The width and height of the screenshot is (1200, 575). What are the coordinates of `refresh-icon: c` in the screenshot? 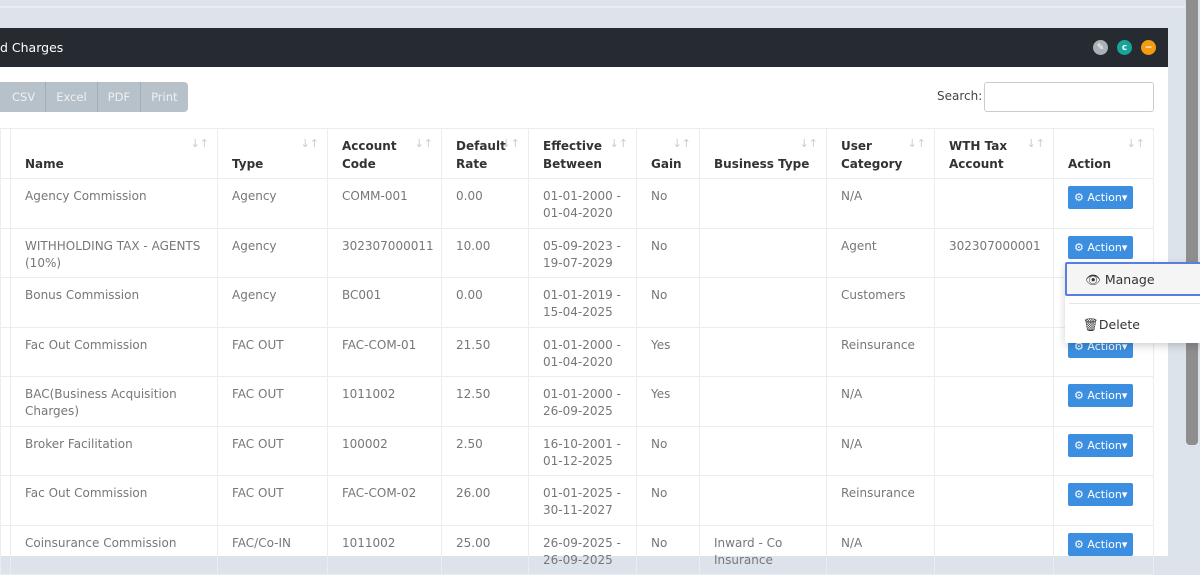 It's located at (1124, 47).